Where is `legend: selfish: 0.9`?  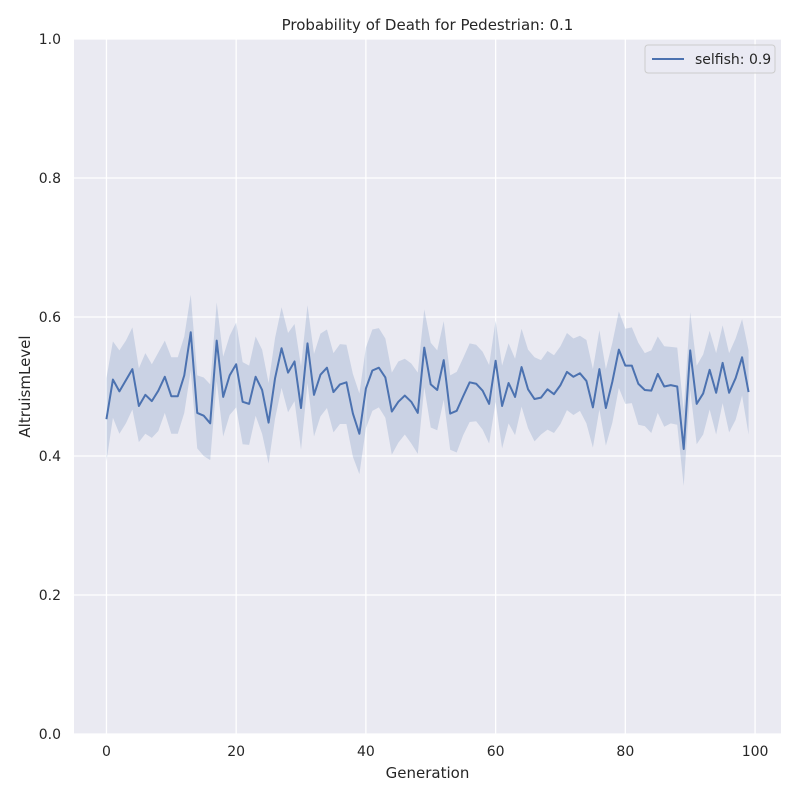 legend: selfish: 0.9 is located at coordinates (710, 59).